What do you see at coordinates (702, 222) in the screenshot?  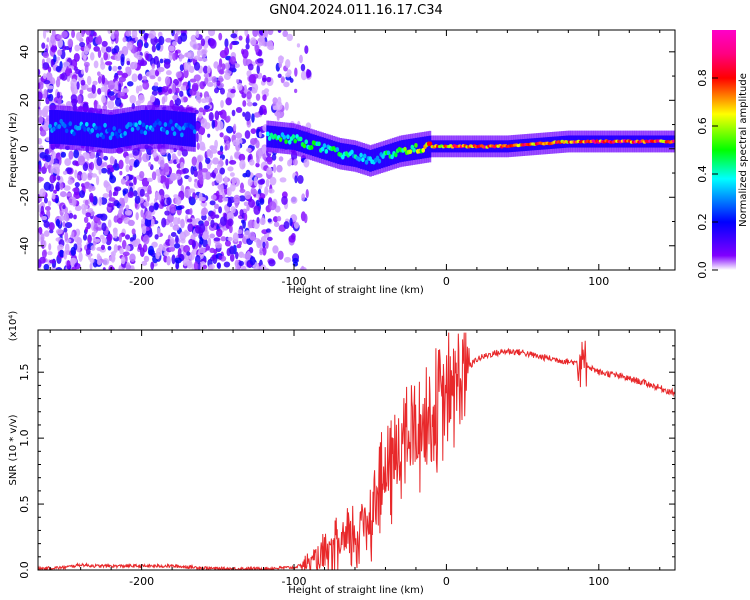 I see `colorbar-tick-label: 0.2` at bounding box center [702, 222].